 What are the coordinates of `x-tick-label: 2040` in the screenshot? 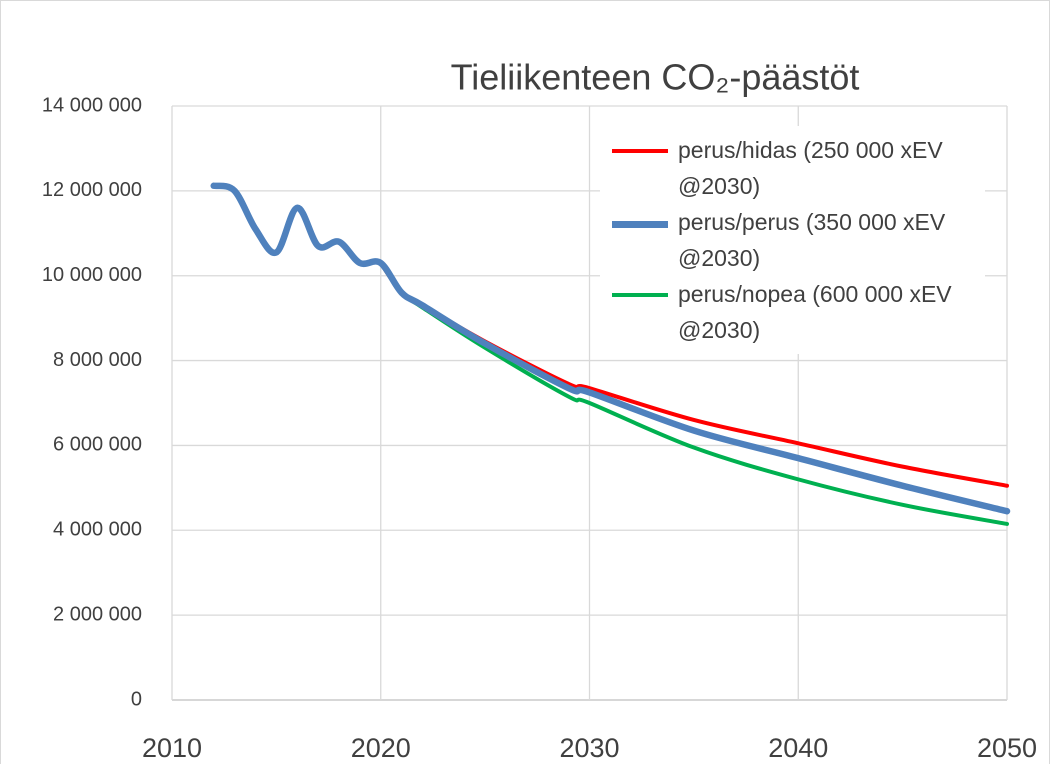 It's located at (798, 748).